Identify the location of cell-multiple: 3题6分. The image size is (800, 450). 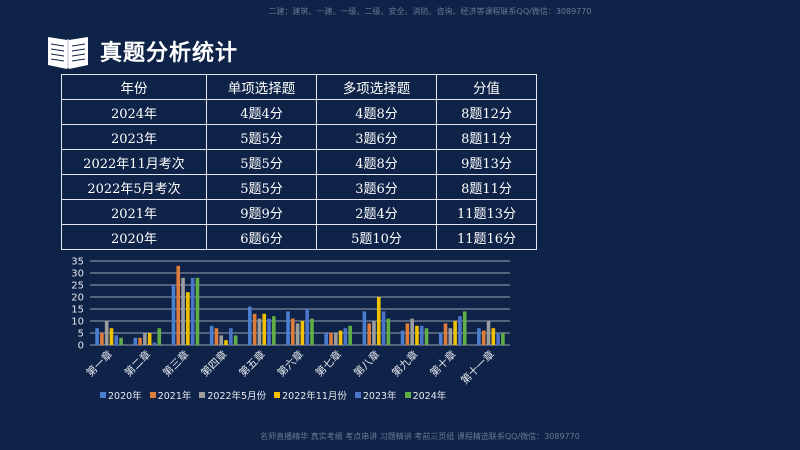
(376, 187).